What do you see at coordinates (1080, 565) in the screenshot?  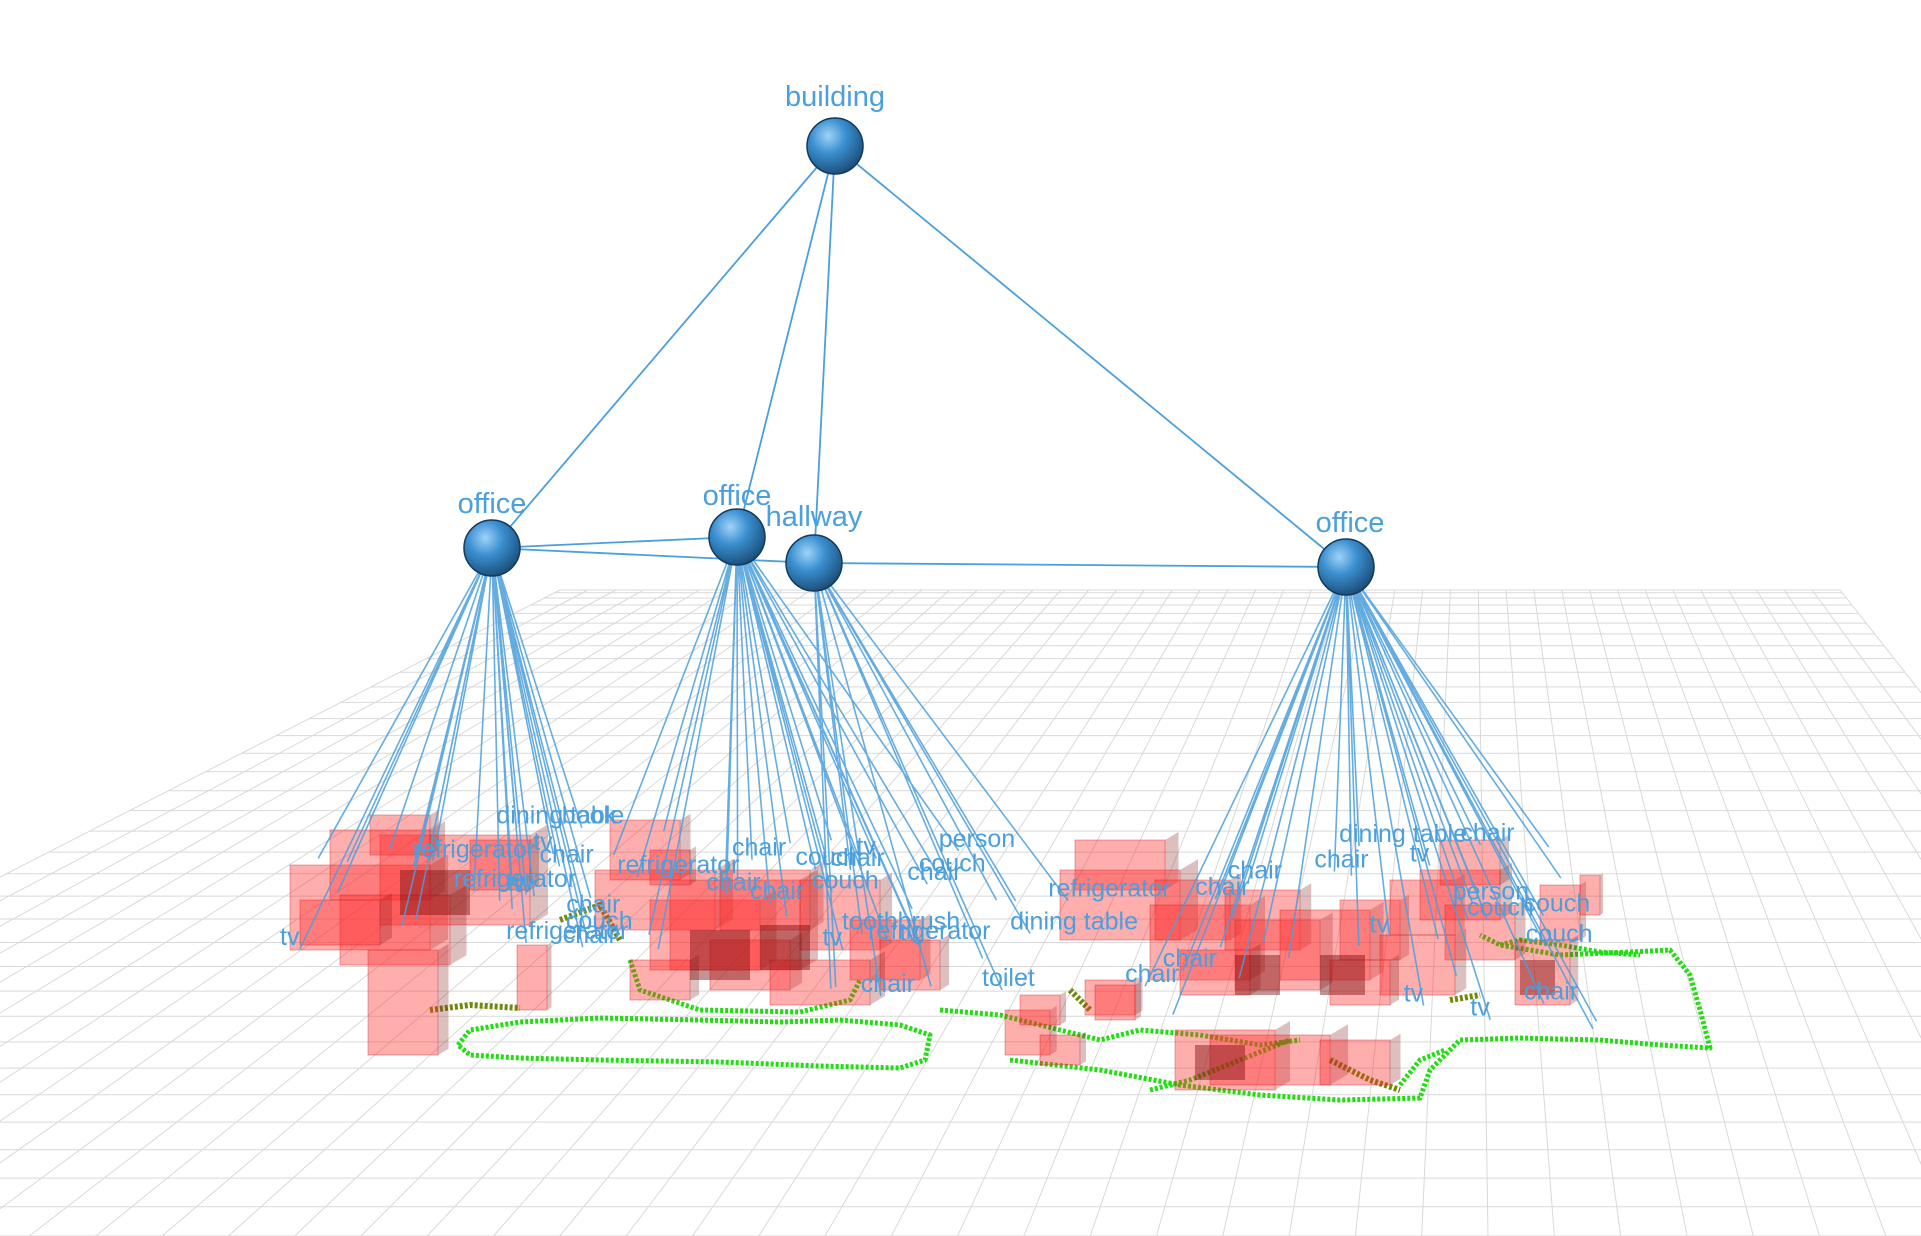 I see `edge-r3-r4` at bounding box center [1080, 565].